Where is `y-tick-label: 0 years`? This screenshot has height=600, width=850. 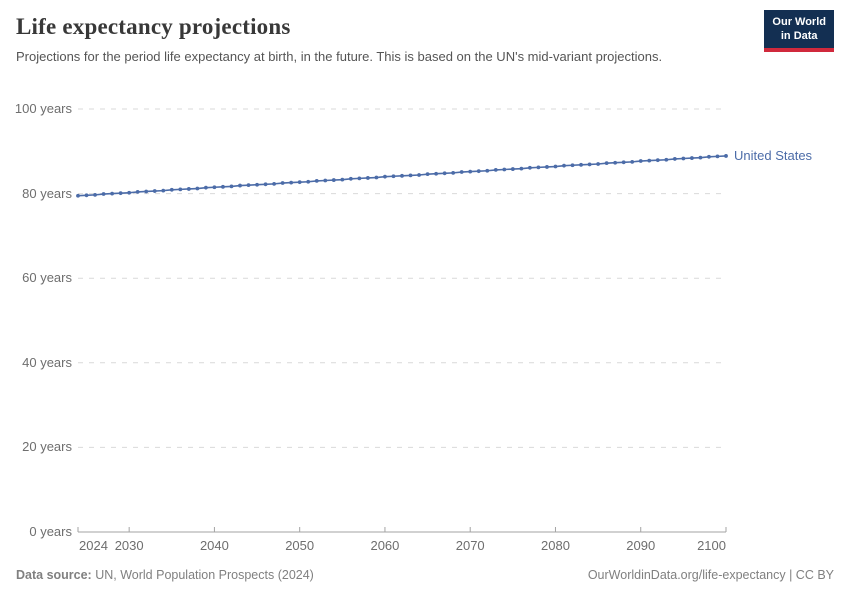
y-tick-label: 0 years is located at coordinates (50, 531).